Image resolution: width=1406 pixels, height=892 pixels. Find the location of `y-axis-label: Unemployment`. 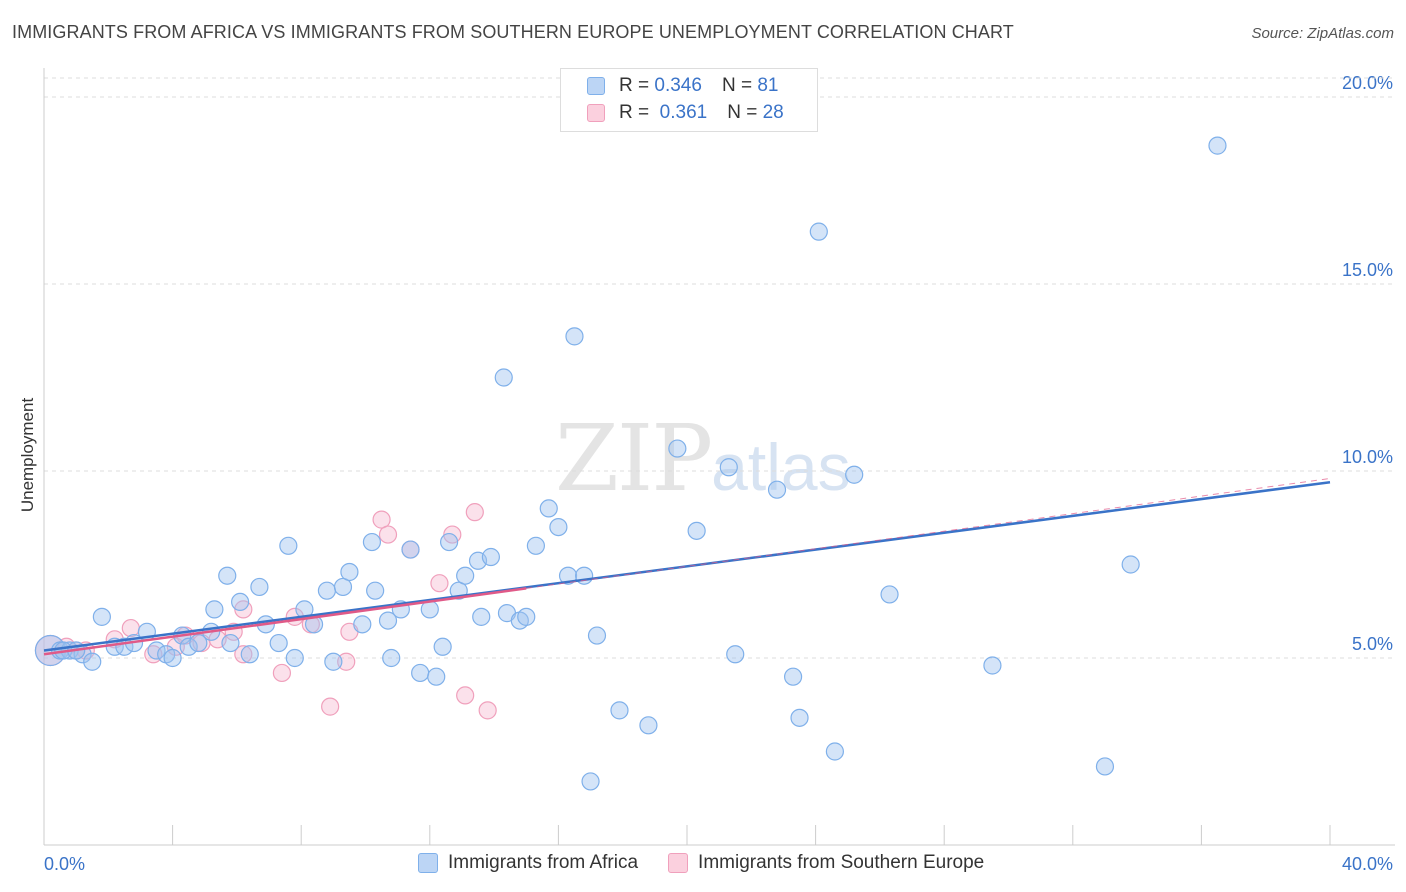

y-axis-label: Unemployment is located at coordinates (27, 455).